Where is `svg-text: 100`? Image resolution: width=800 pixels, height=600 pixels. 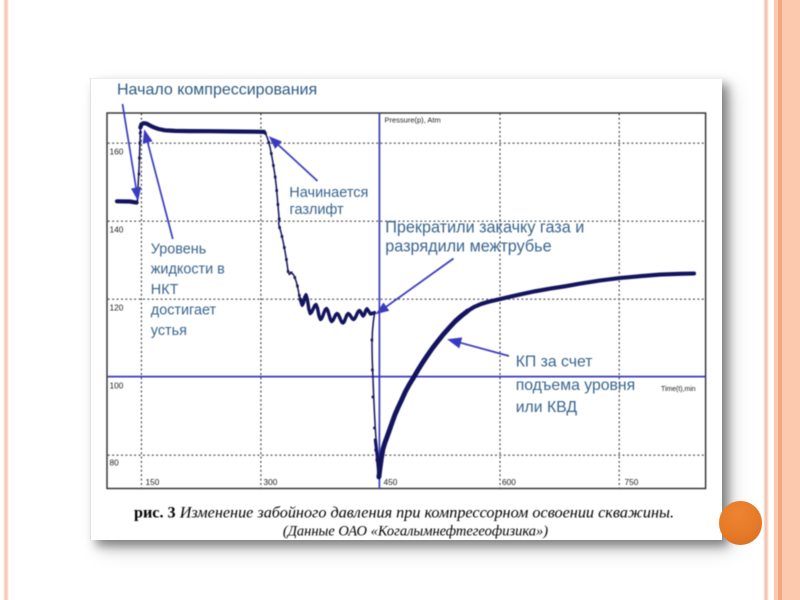 svg-text: 100 is located at coordinates (117, 386).